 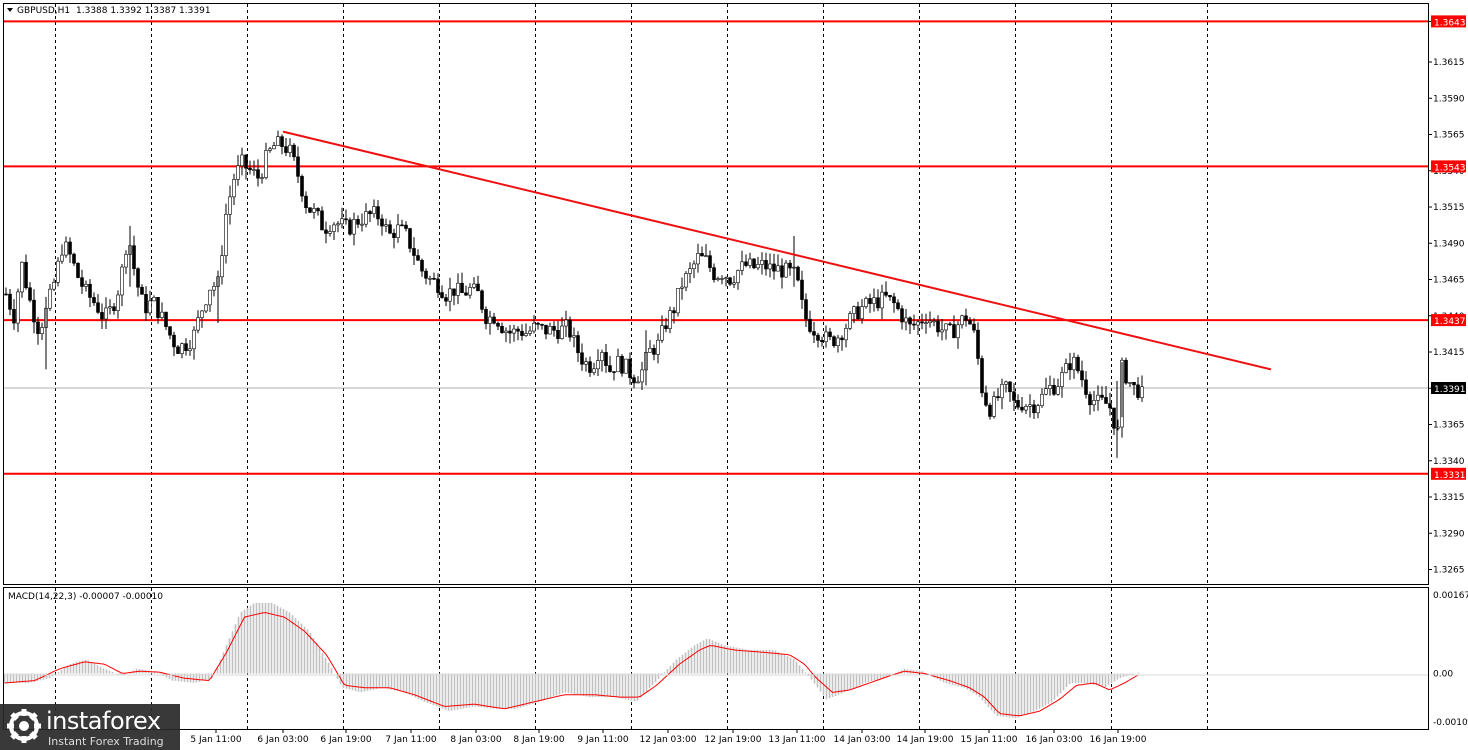 I want to click on macd-histogram, so click(x=571, y=660).